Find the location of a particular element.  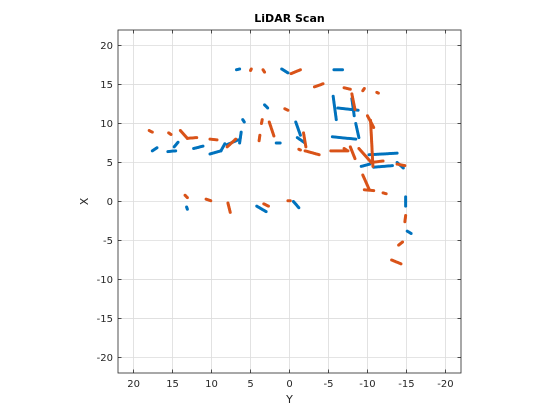

x-tick-label: -10 is located at coordinates (367, 384).